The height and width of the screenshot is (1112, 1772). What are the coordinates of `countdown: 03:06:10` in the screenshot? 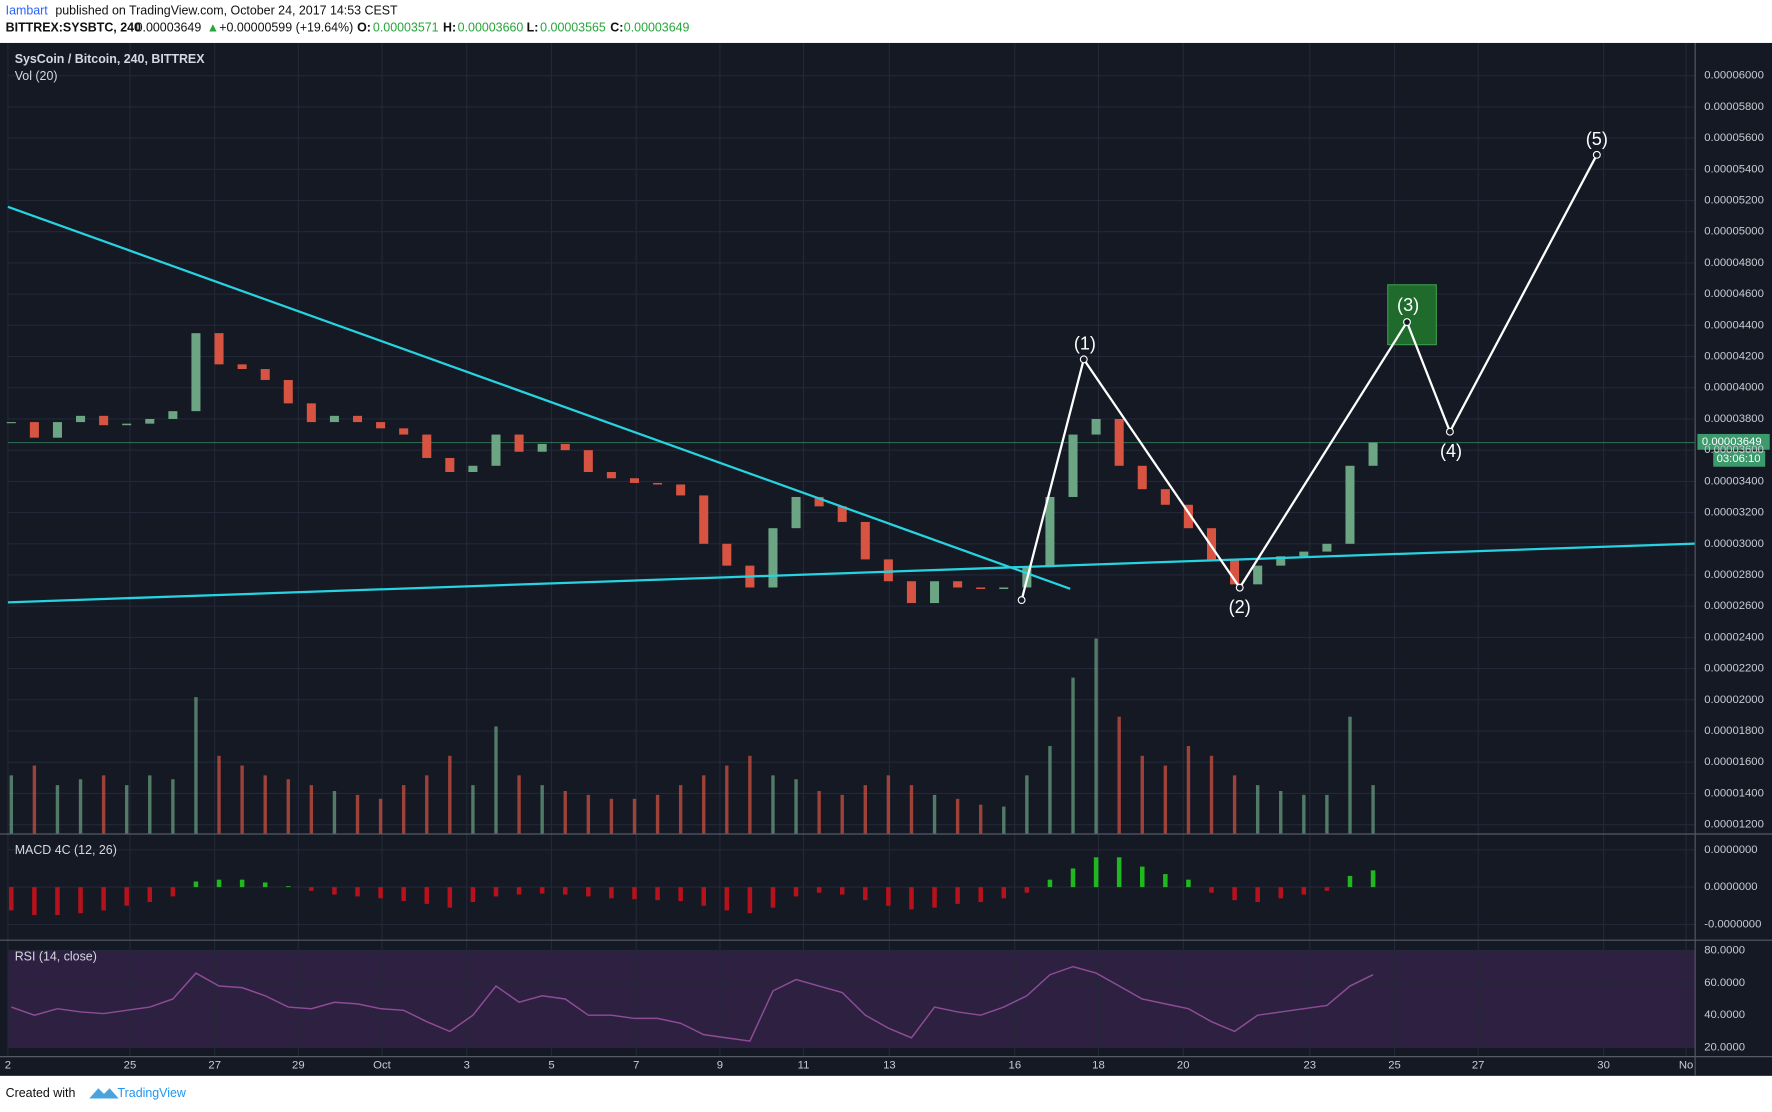 It's located at (1739, 459).